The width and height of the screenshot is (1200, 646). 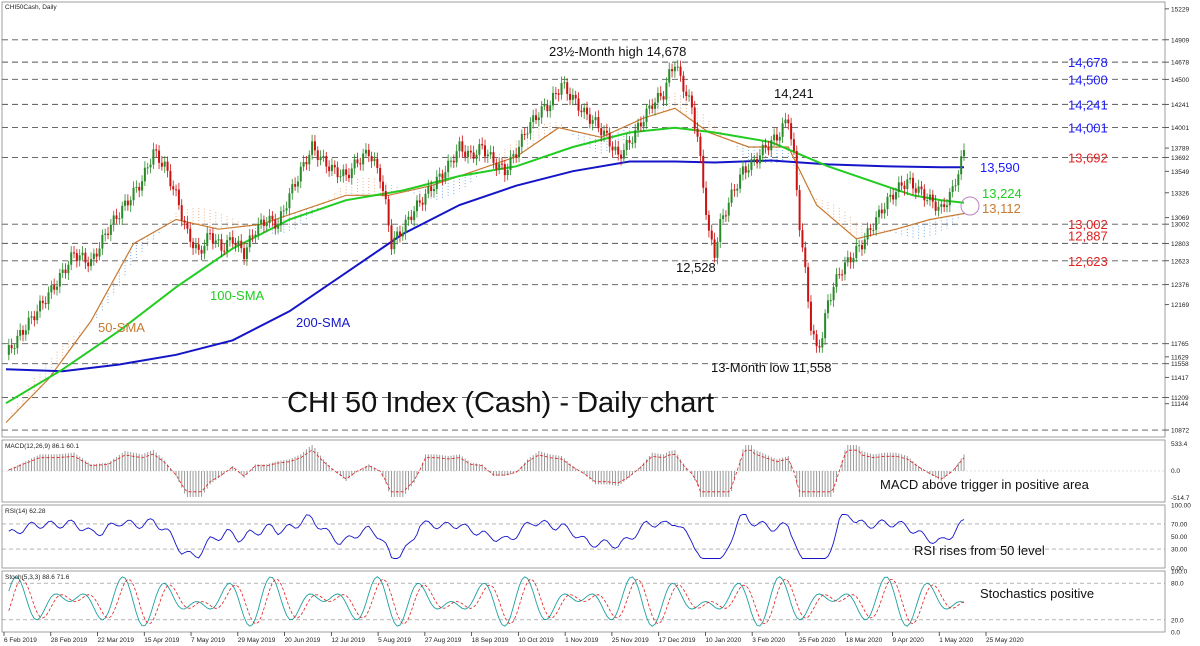 I want to click on time-tick-label: 3 Feb 2020, so click(x=768, y=640).